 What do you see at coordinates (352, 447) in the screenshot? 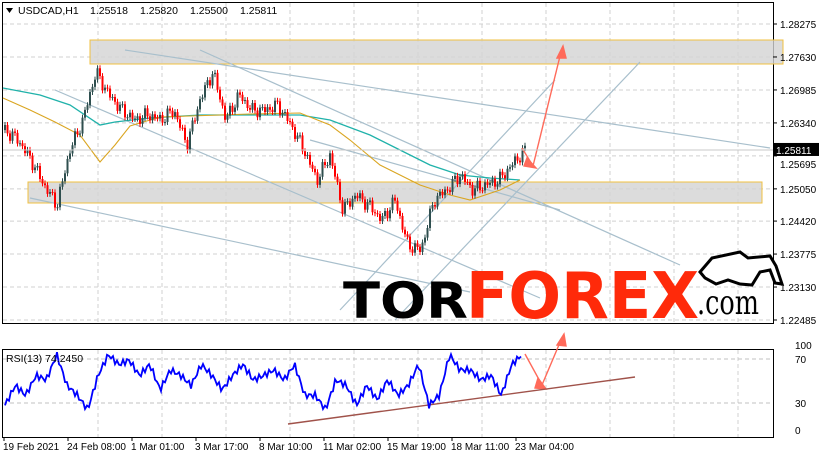
I see `time-tick-label: 11 Mar 02:00` at bounding box center [352, 447].